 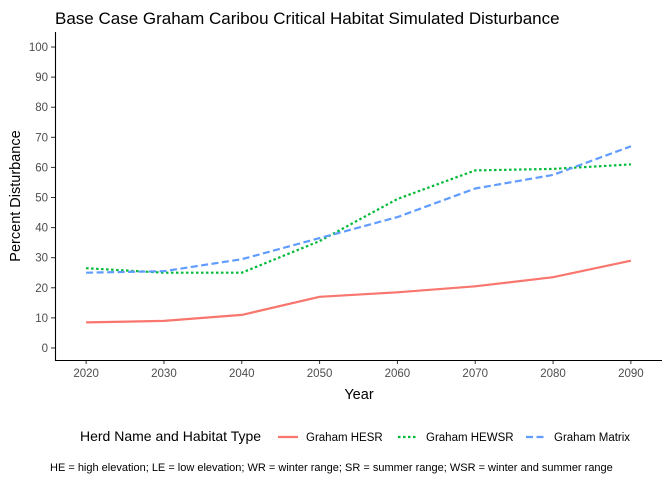 What do you see at coordinates (86, 374) in the screenshot?
I see `x-tick-label: 2020` at bounding box center [86, 374].